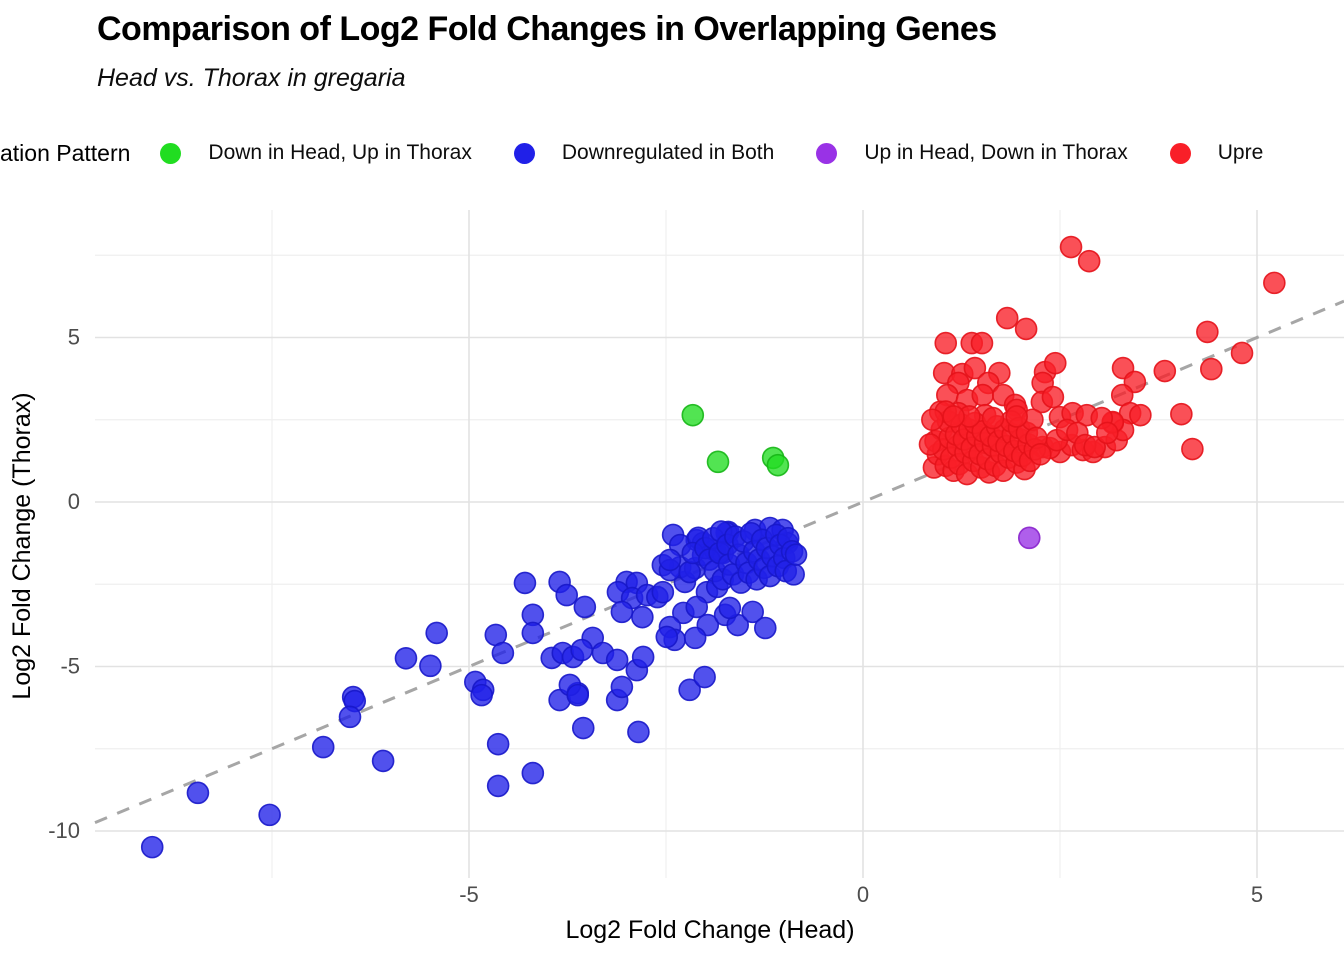  I want to click on legend-item-label: Up in Head, Down in Thorax, so click(996, 152).